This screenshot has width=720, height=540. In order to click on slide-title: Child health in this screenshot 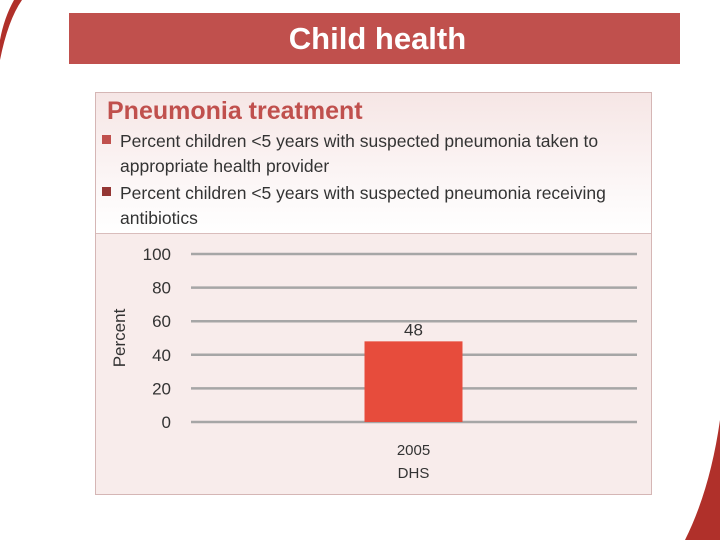, I will do `click(377, 38)`.